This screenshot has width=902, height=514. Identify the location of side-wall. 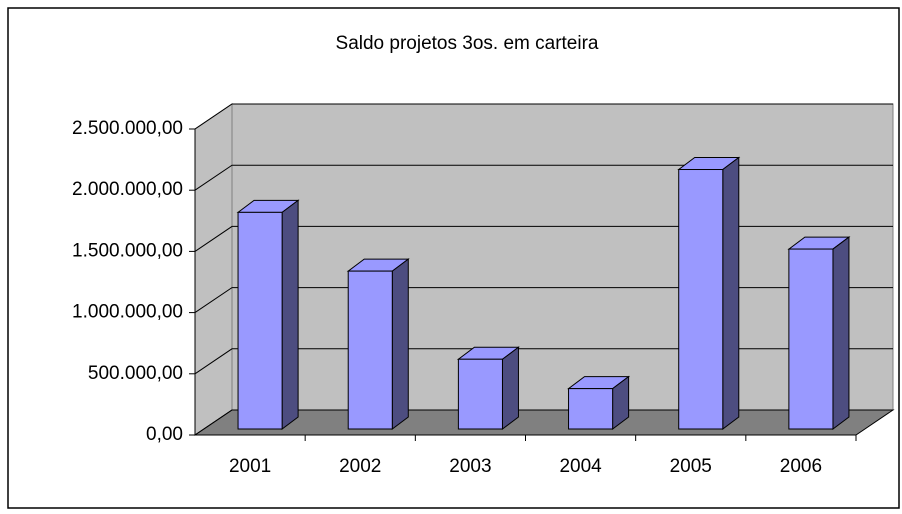
(213, 269).